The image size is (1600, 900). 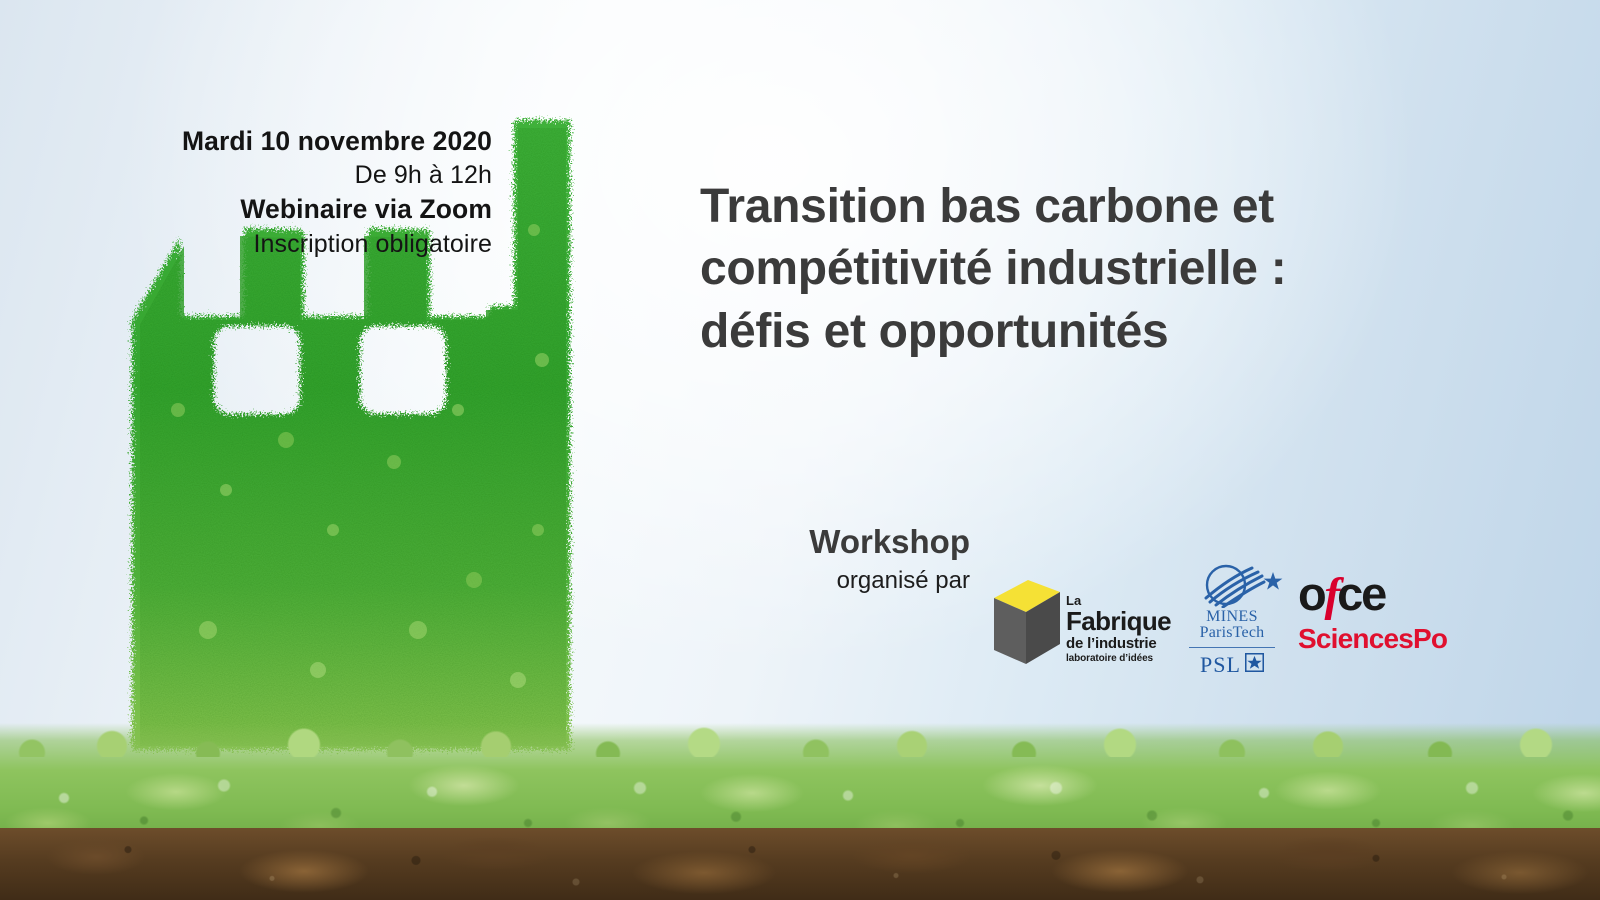 What do you see at coordinates (423, 175) in the screenshot?
I see `event-time: De 9h à 12h` at bounding box center [423, 175].